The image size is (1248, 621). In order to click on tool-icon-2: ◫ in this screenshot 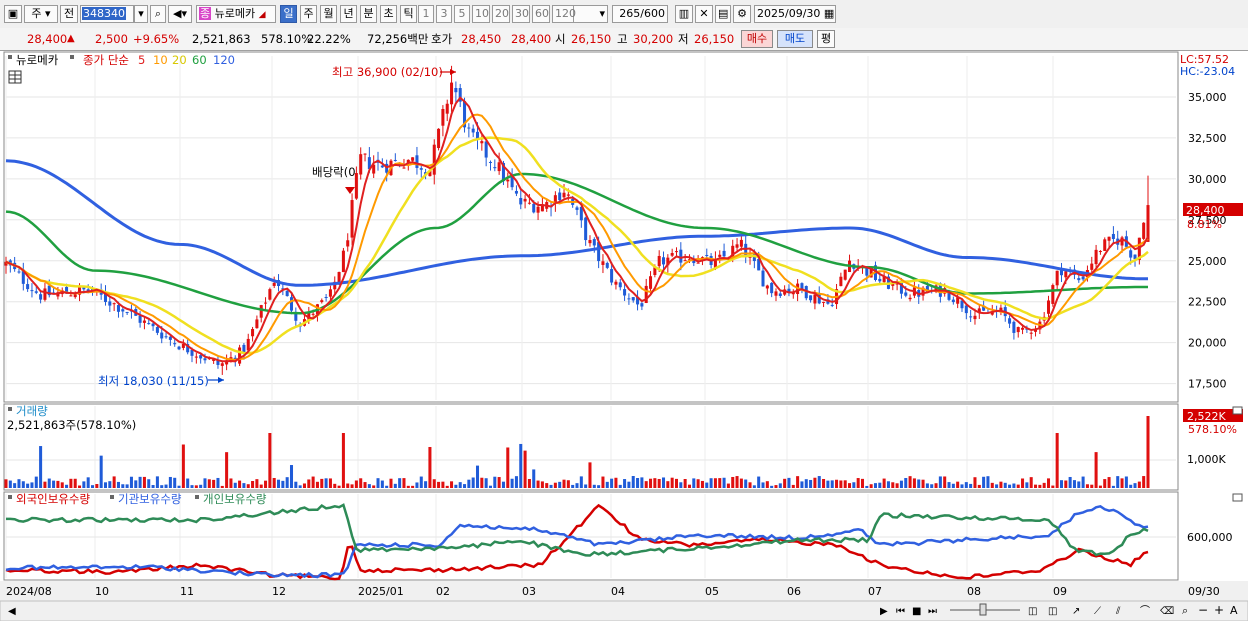, I will do `click(1052, 611)`.